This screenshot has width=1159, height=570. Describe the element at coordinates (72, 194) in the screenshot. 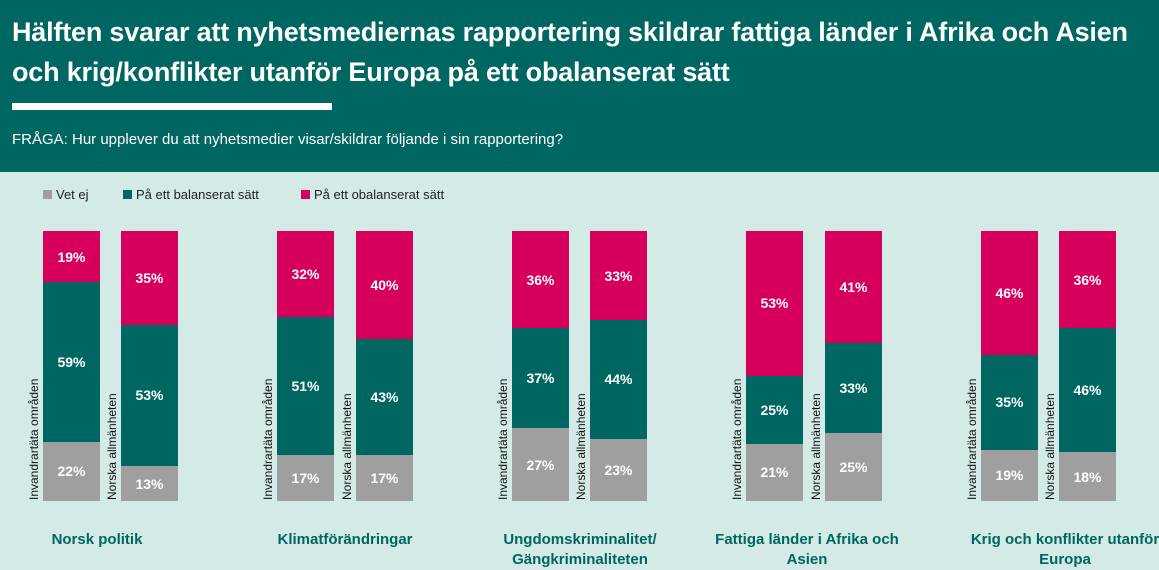

I see `legend-label: Vet ej` at that location.